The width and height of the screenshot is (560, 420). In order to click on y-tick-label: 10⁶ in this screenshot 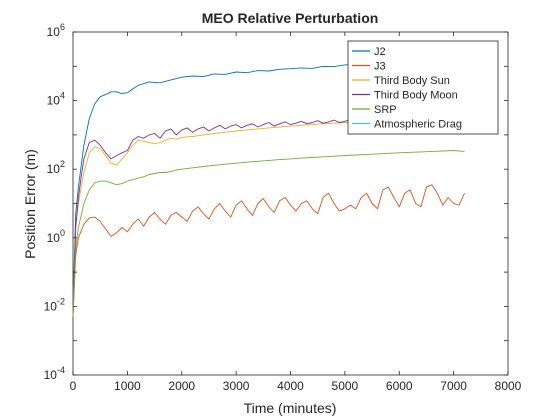, I will do `click(56, 30)`.